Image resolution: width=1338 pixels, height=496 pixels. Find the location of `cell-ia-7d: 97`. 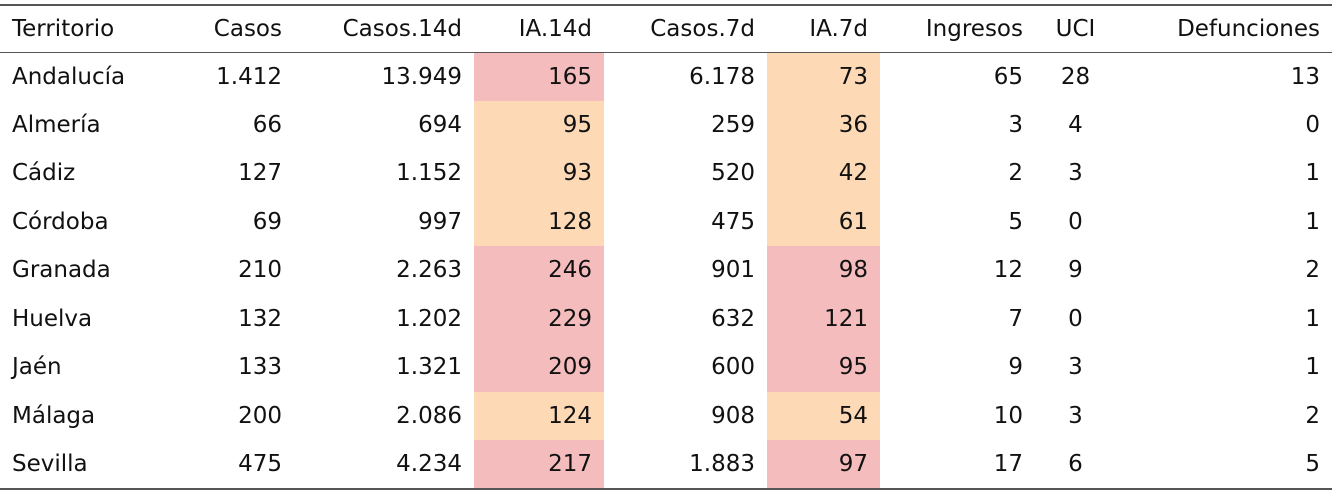

cell-ia-7d: 97 is located at coordinates (823, 464).